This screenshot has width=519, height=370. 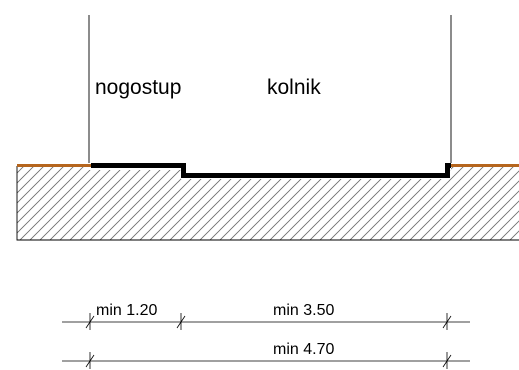 I want to click on total-width-label: min 4.70, so click(x=303, y=349).